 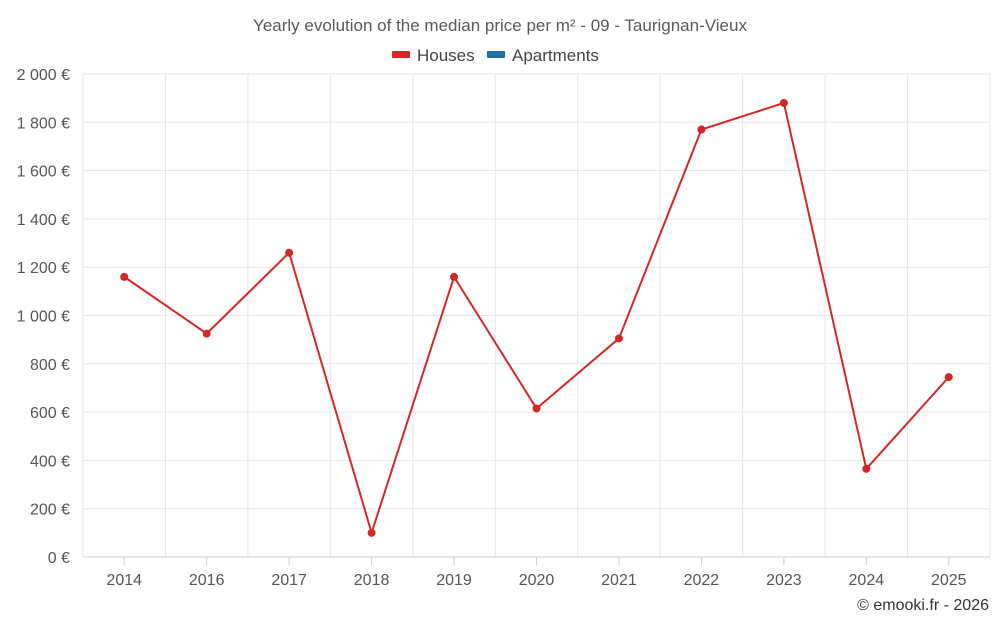 What do you see at coordinates (43, 268) in the screenshot?
I see `y-tick-label: 1 200 €` at bounding box center [43, 268].